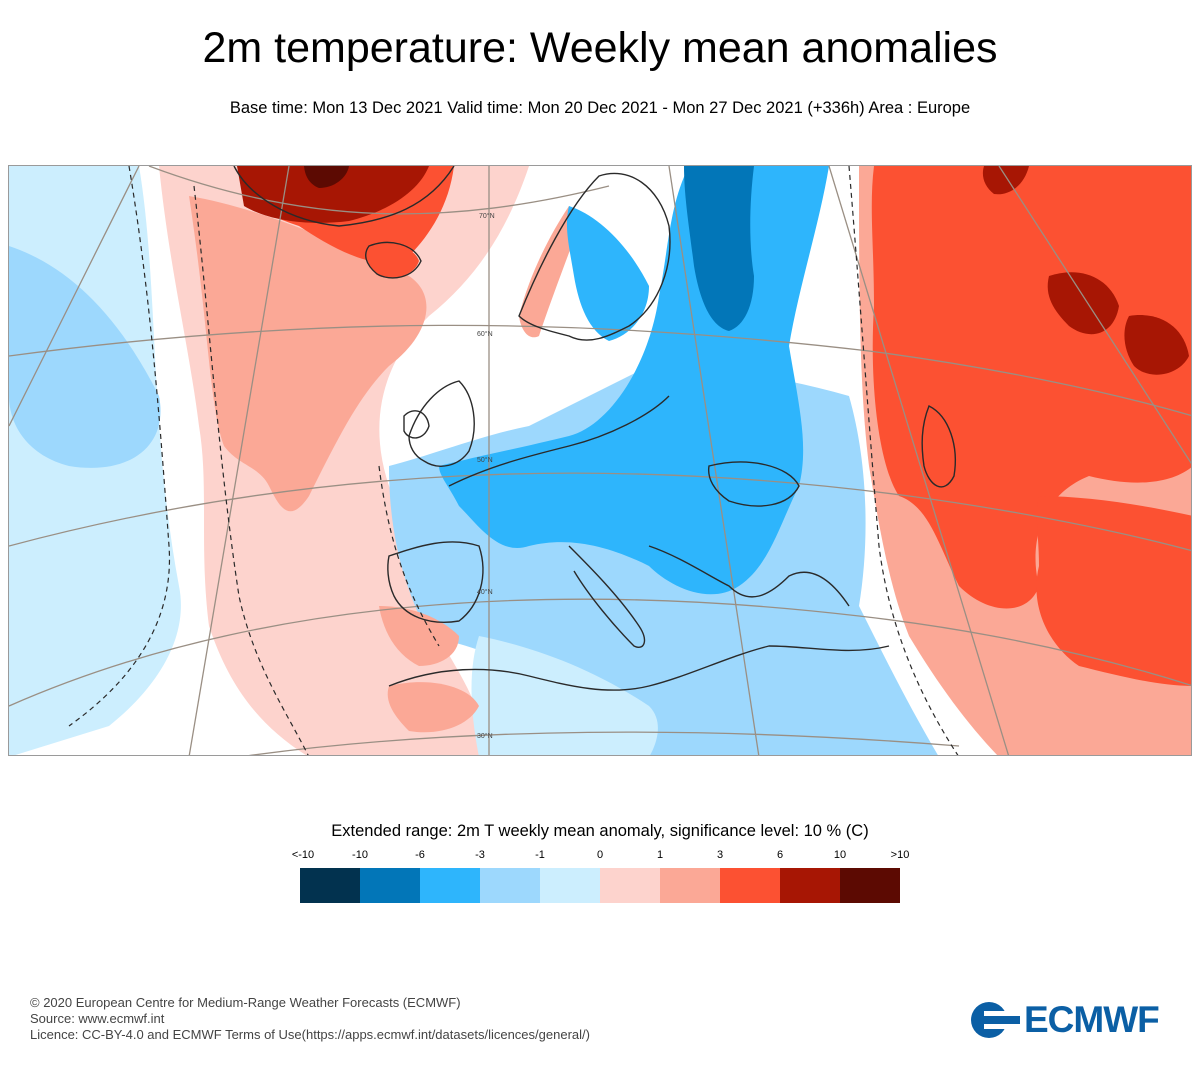  I want to click on ecmwf-logo: ECMWF, so click(1072, 1020).